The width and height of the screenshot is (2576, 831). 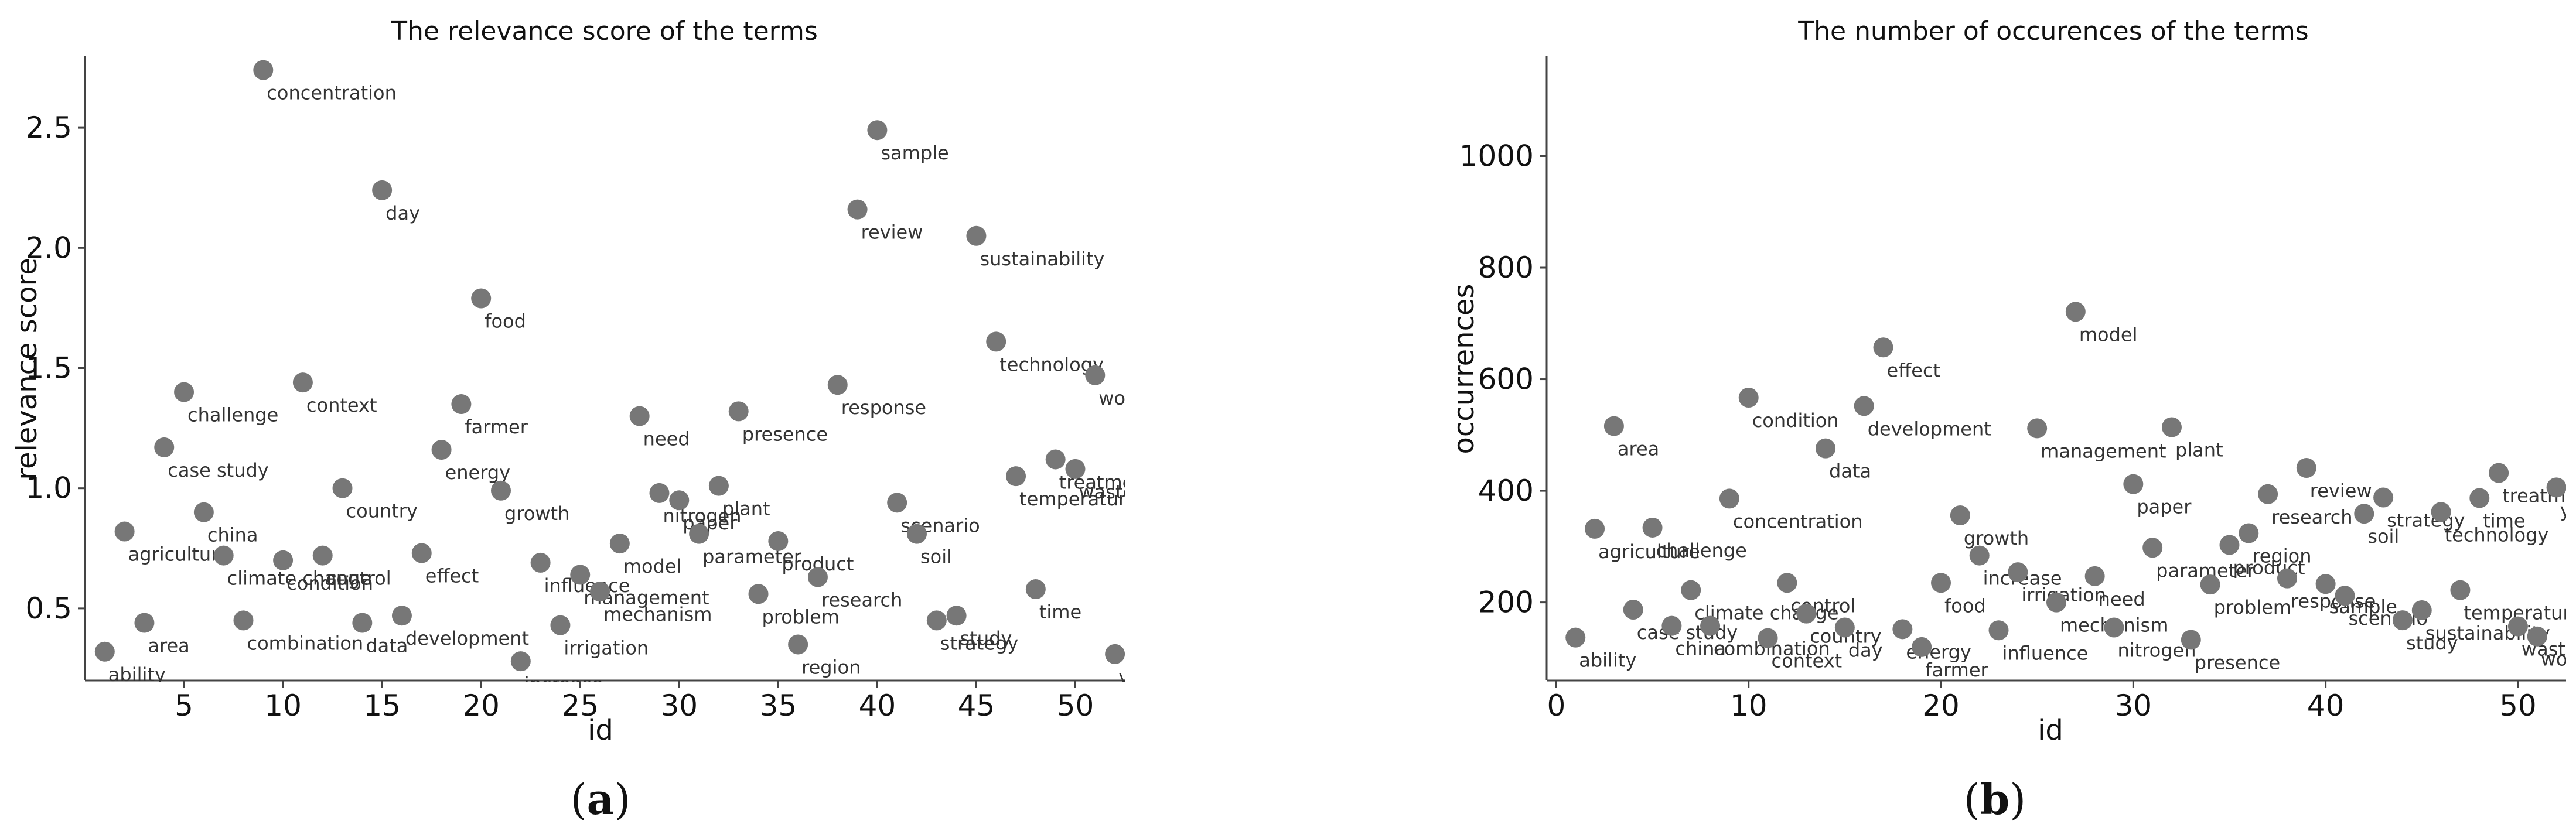 I want to click on y-axis-label: relevance score, so click(x=27, y=369).